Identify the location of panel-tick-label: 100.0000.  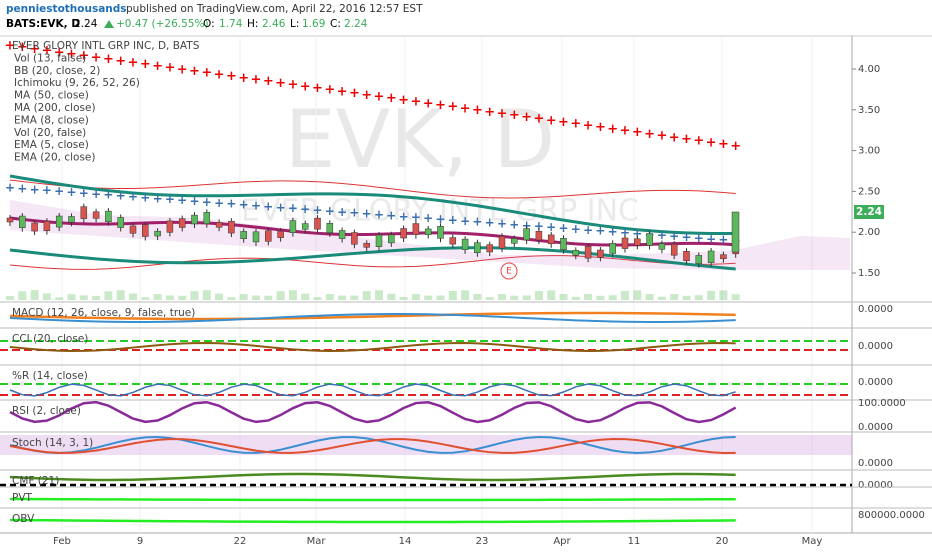
(882, 403).